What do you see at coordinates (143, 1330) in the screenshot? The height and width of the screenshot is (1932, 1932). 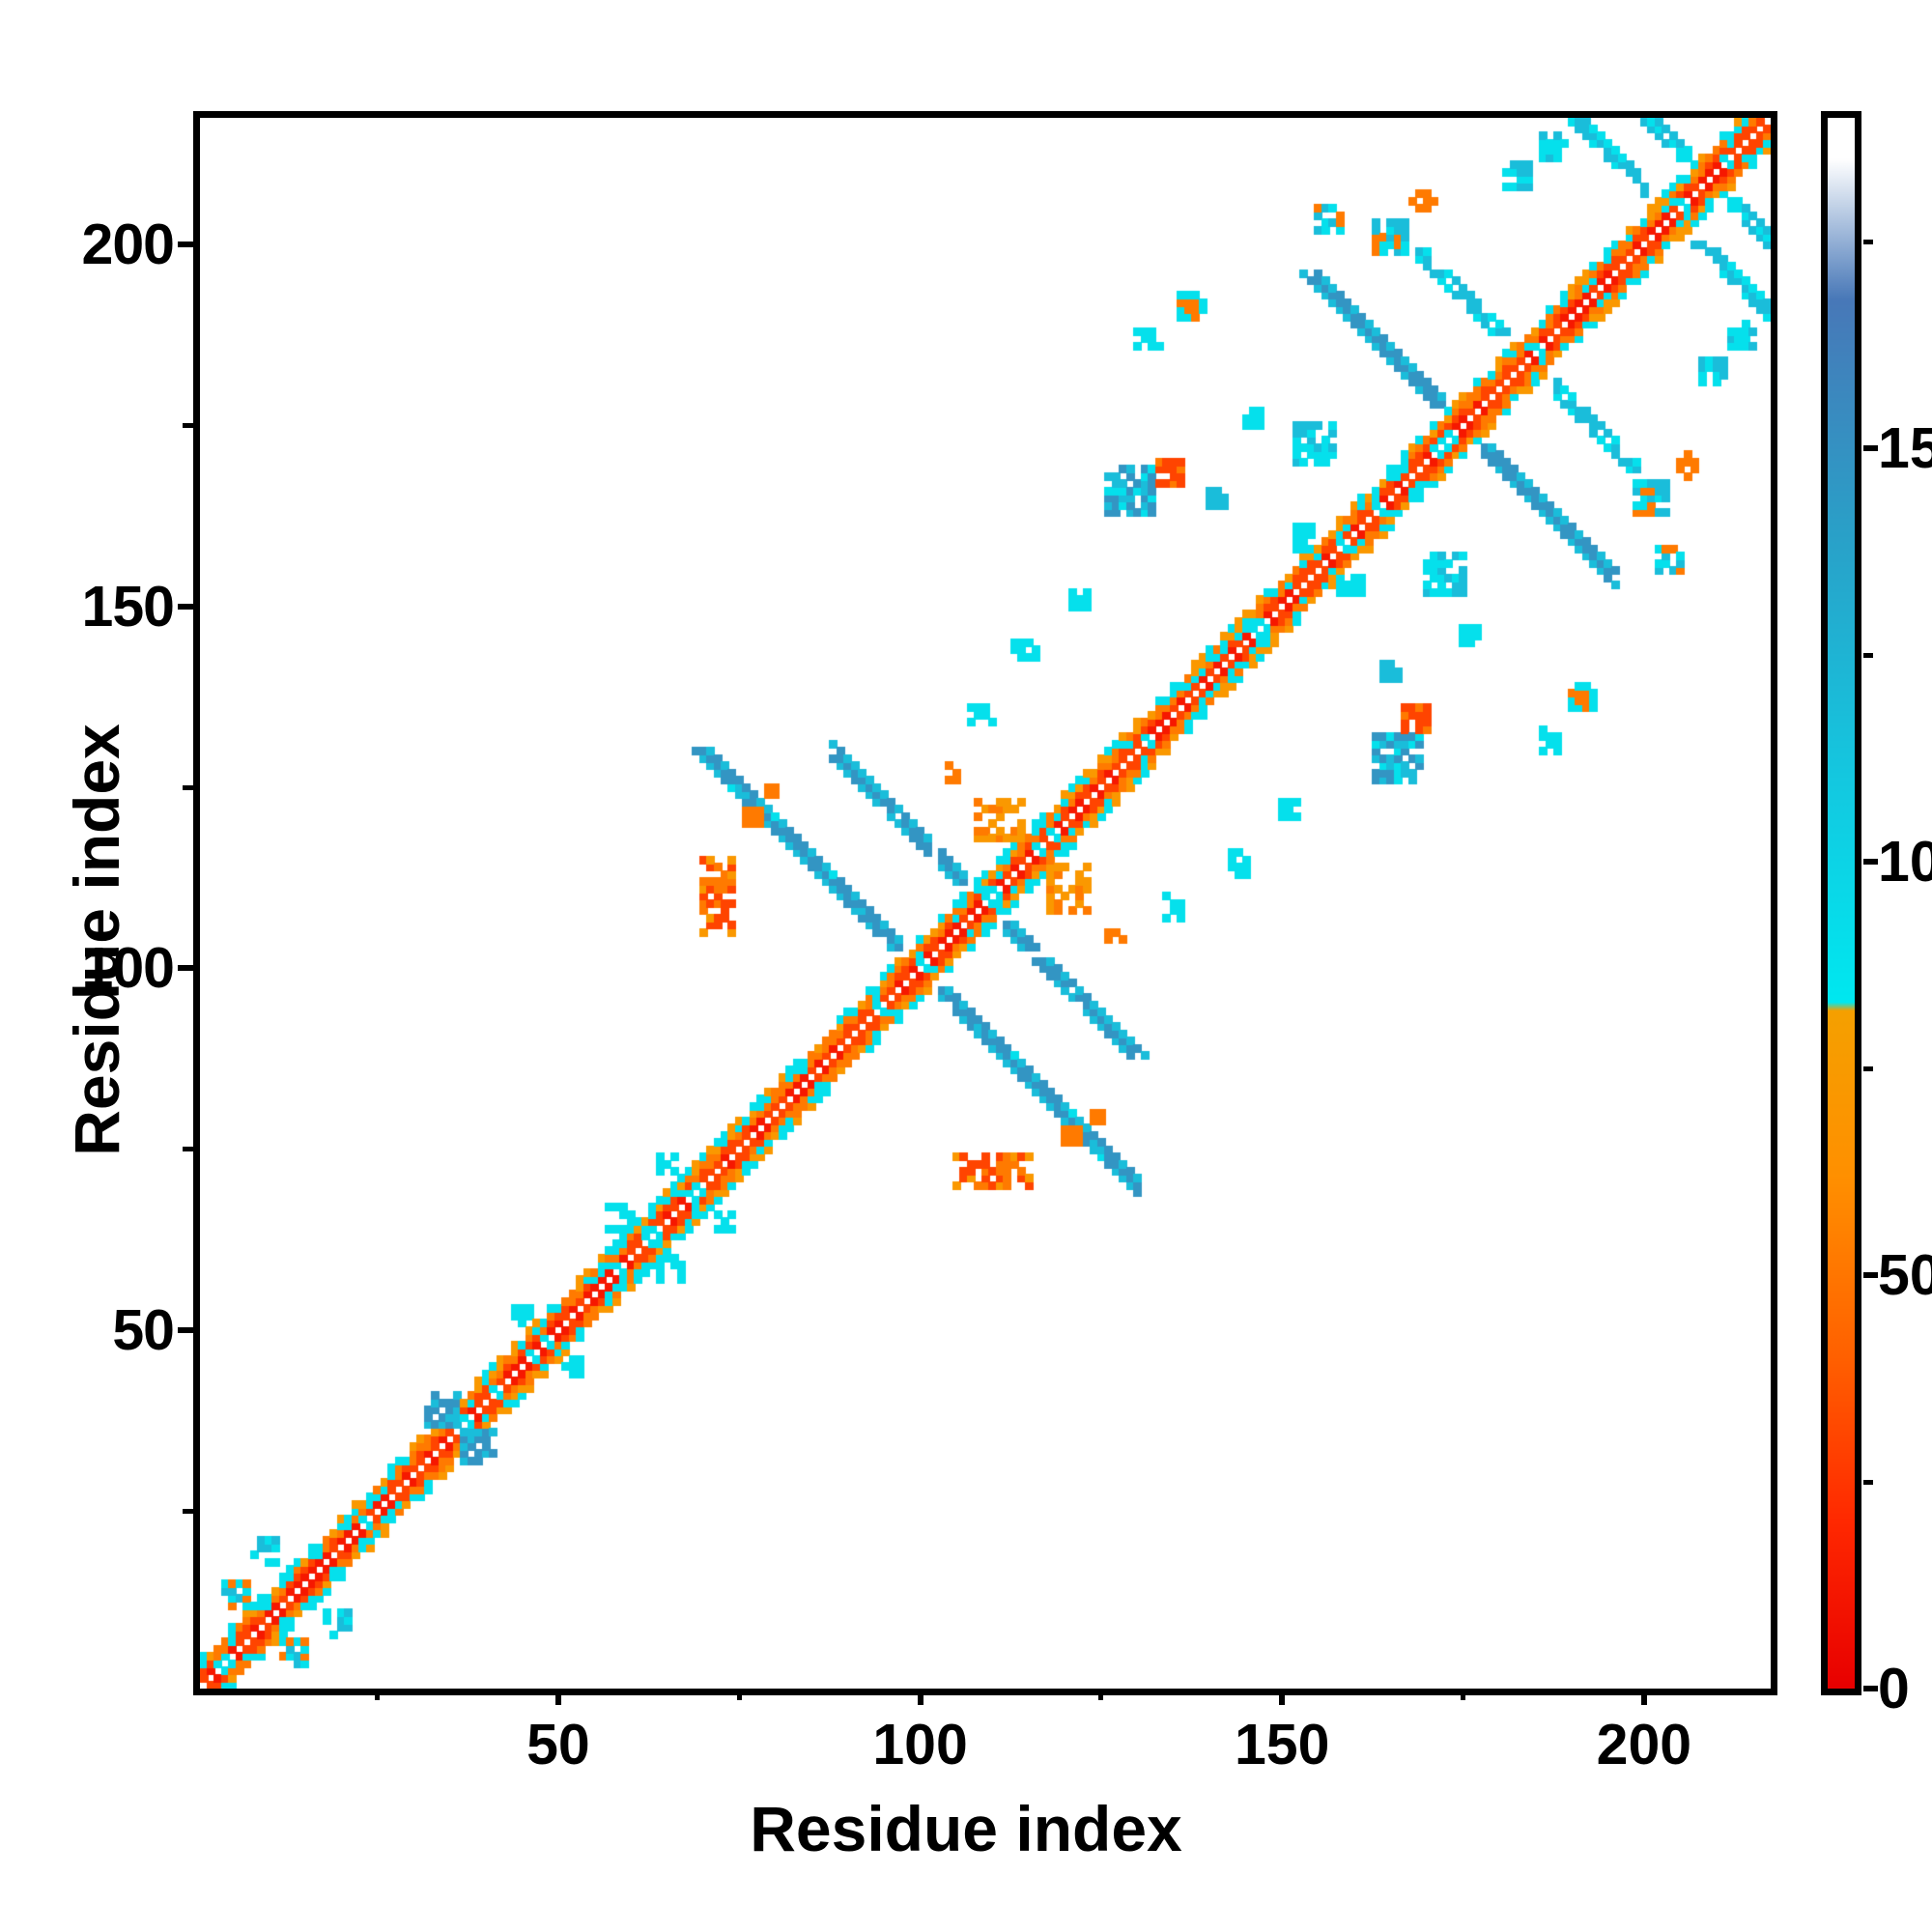 I see `y-axis-tick-label: 50` at bounding box center [143, 1330].